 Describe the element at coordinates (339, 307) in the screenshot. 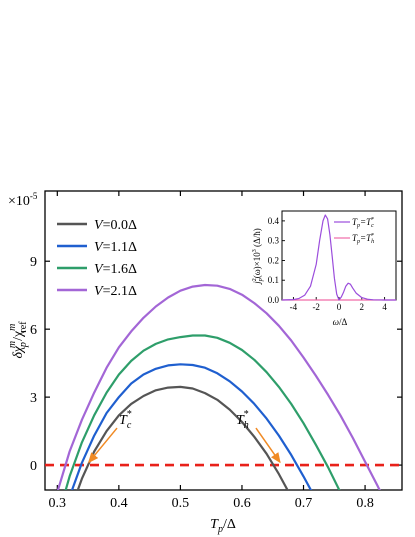

I see `inset-x-tick-label: 0` at that location.